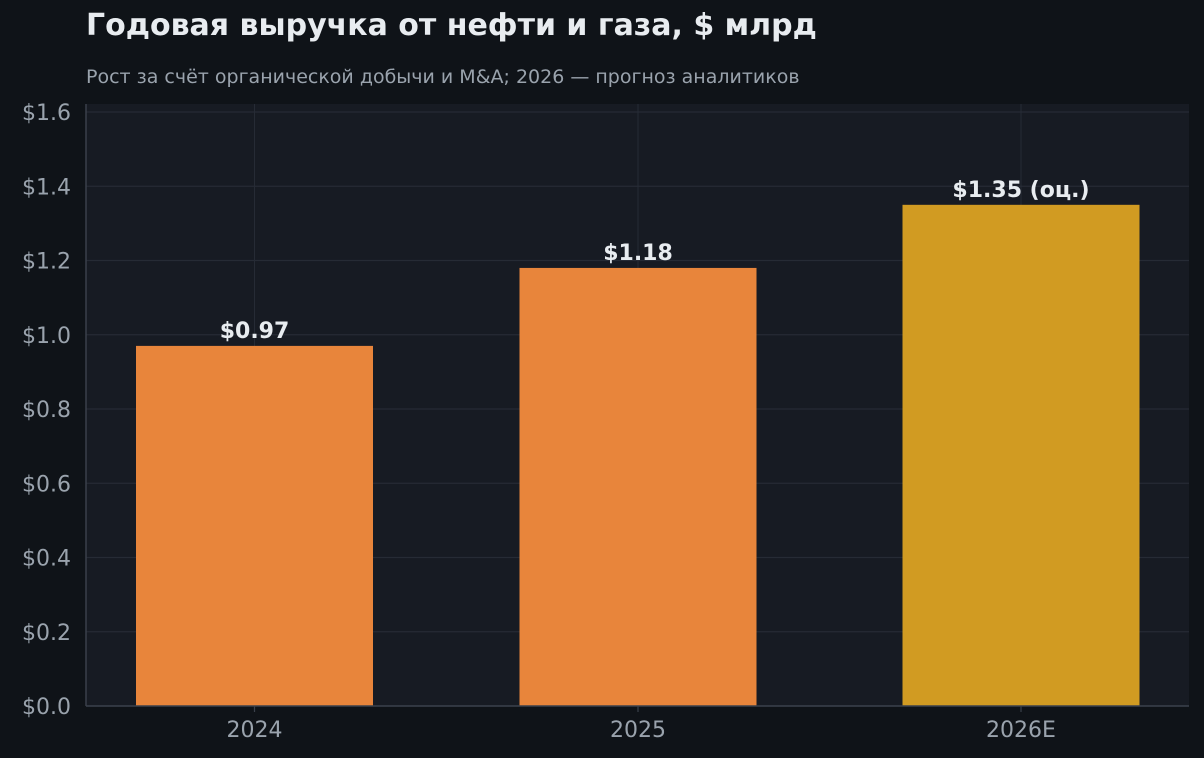 The height and width of the screenshot is (758, 1204). Describe the element at coordinates (46, 633) in the screenshot. I see `y-tick-label: $0.2` at that location.